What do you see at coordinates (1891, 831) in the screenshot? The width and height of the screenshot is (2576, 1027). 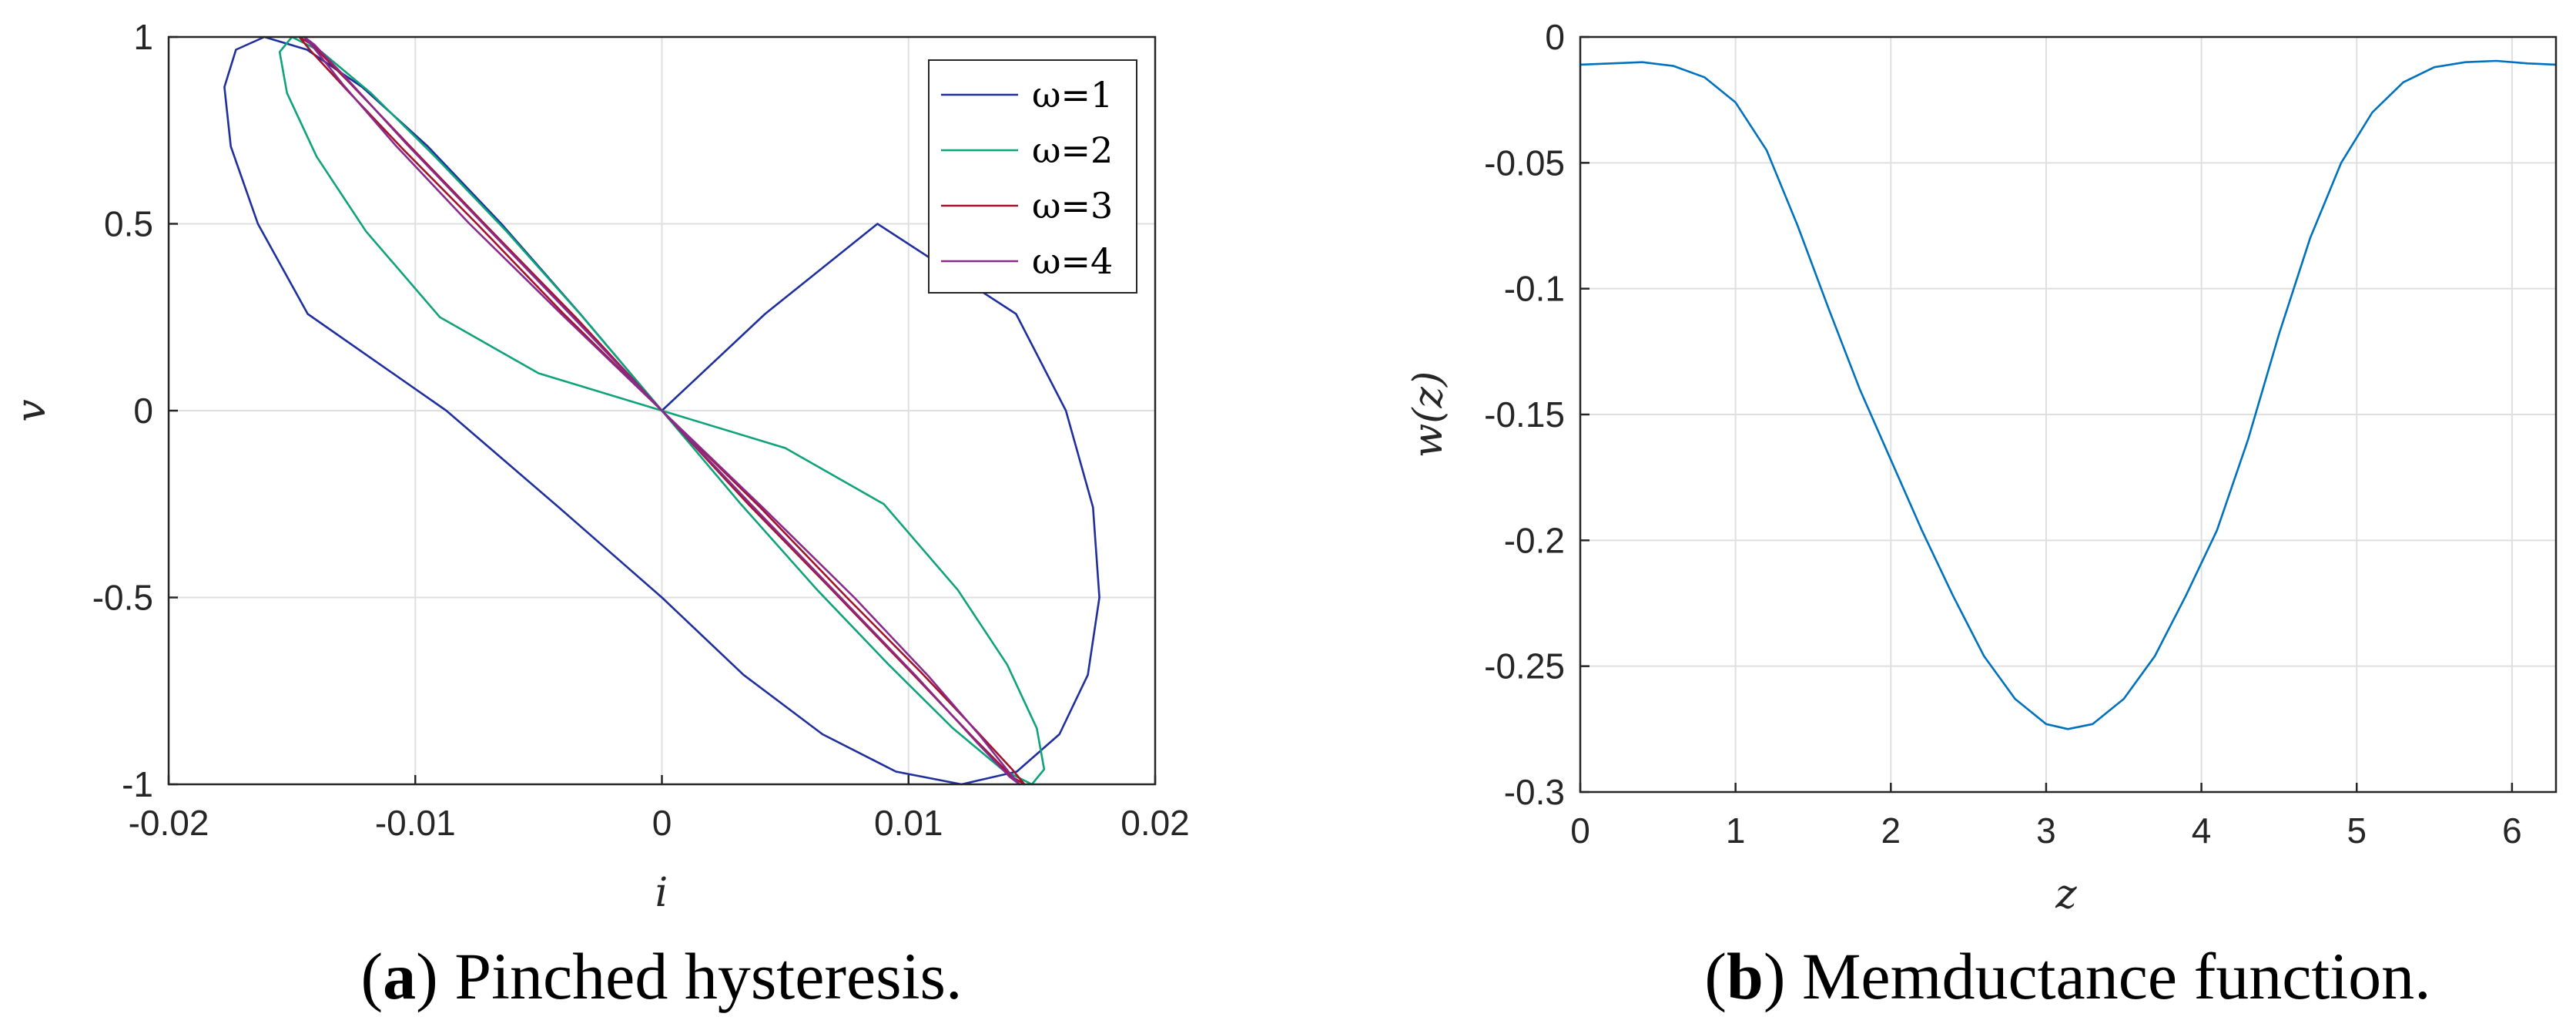 I see `x-tick-label: 2` at bounding box center [1891, 831].